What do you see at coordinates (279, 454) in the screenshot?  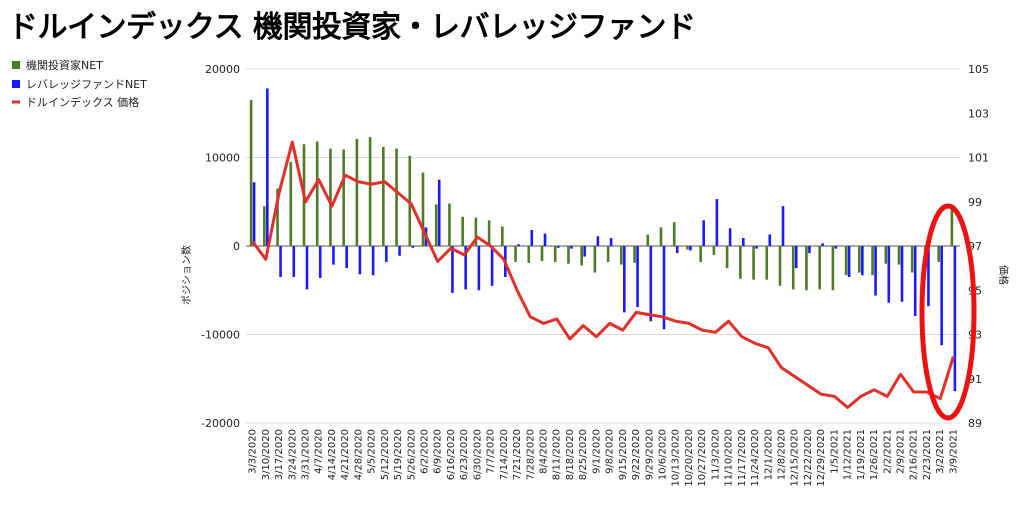 I see `x-tick-label: 3/17/2020` at bounding box center [279, 454].